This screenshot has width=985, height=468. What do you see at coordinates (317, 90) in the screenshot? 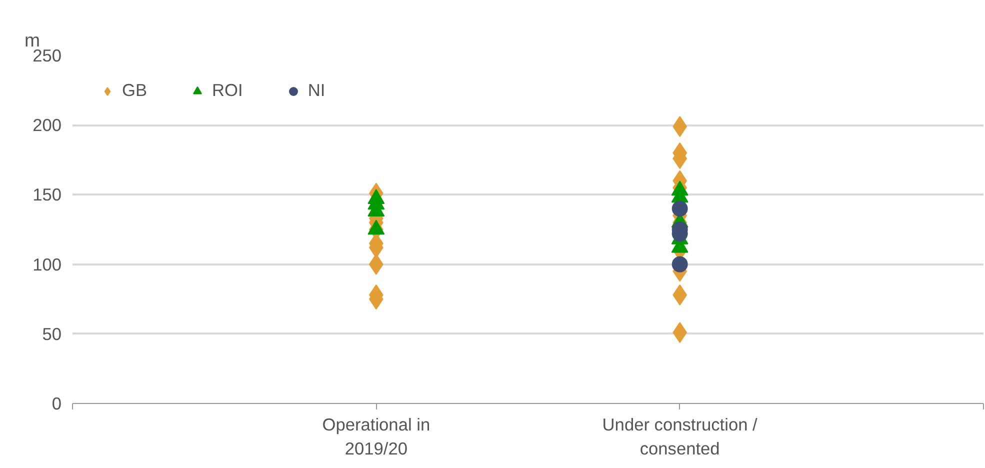
I see `legend-label: NI` at bounding box center [317, 90].